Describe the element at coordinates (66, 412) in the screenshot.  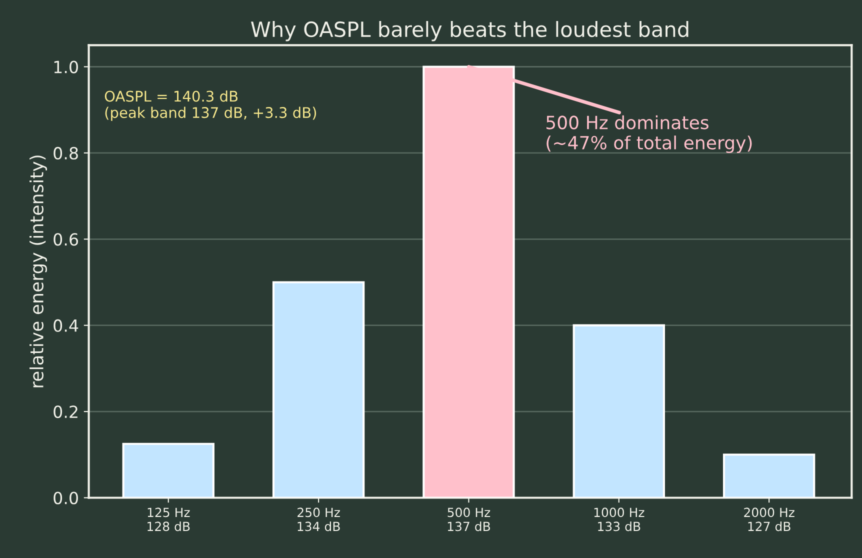
I see `y-tick-label: 0.2` at that location.